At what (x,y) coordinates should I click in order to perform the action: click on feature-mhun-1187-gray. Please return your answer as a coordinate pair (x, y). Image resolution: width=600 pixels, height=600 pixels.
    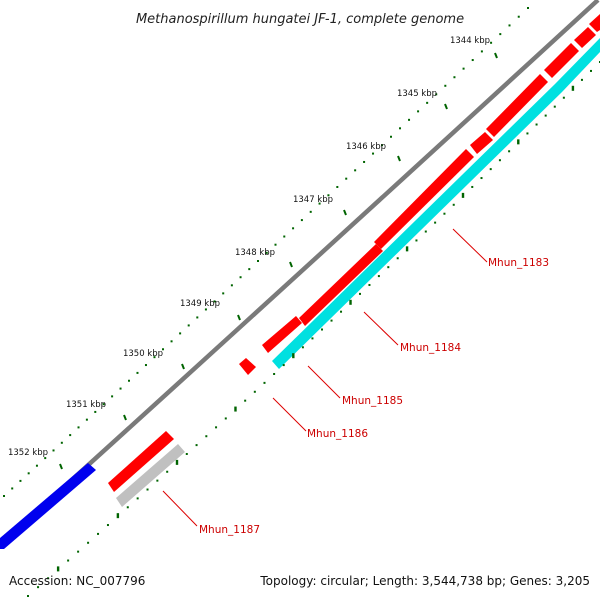
    Looking at the image, I should click on (150, 475).